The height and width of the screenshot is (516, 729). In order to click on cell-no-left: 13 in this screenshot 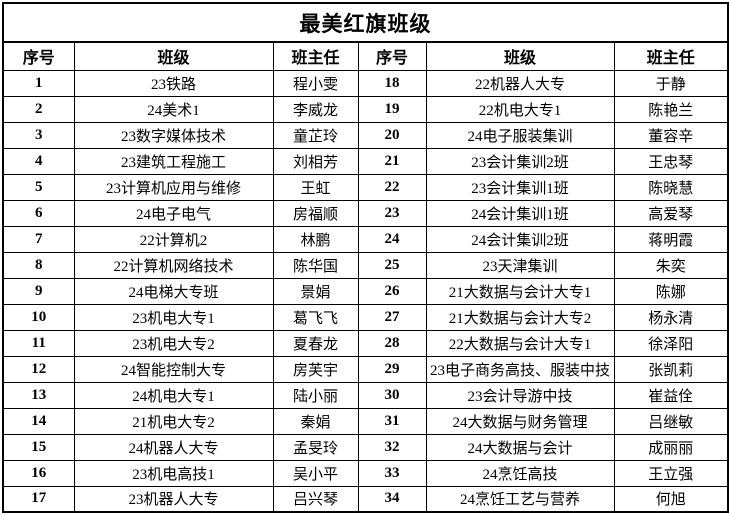, I will do `click(38, 395)`.